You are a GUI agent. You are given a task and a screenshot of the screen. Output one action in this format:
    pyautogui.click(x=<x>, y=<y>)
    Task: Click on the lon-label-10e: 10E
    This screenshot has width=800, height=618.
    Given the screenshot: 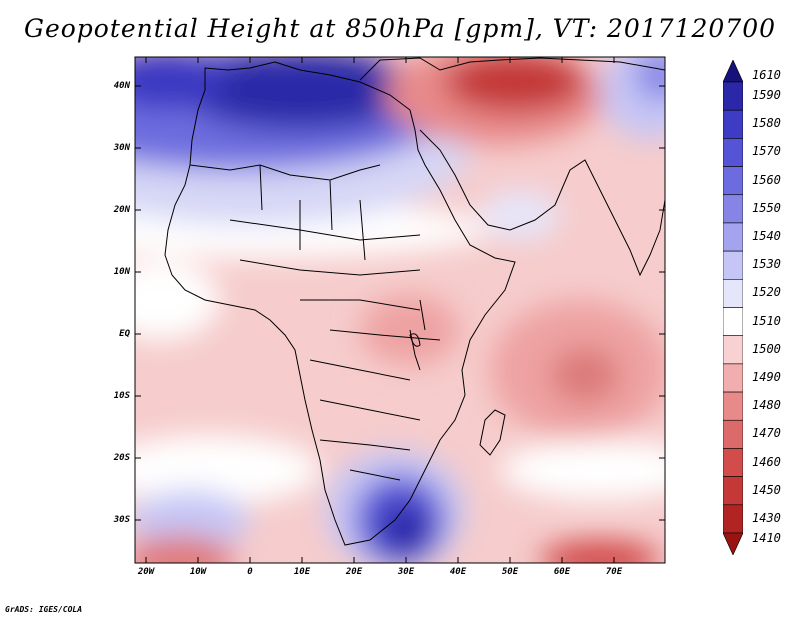 What is the action you would take?
    pyautogui.click(x=302, y=572)
    